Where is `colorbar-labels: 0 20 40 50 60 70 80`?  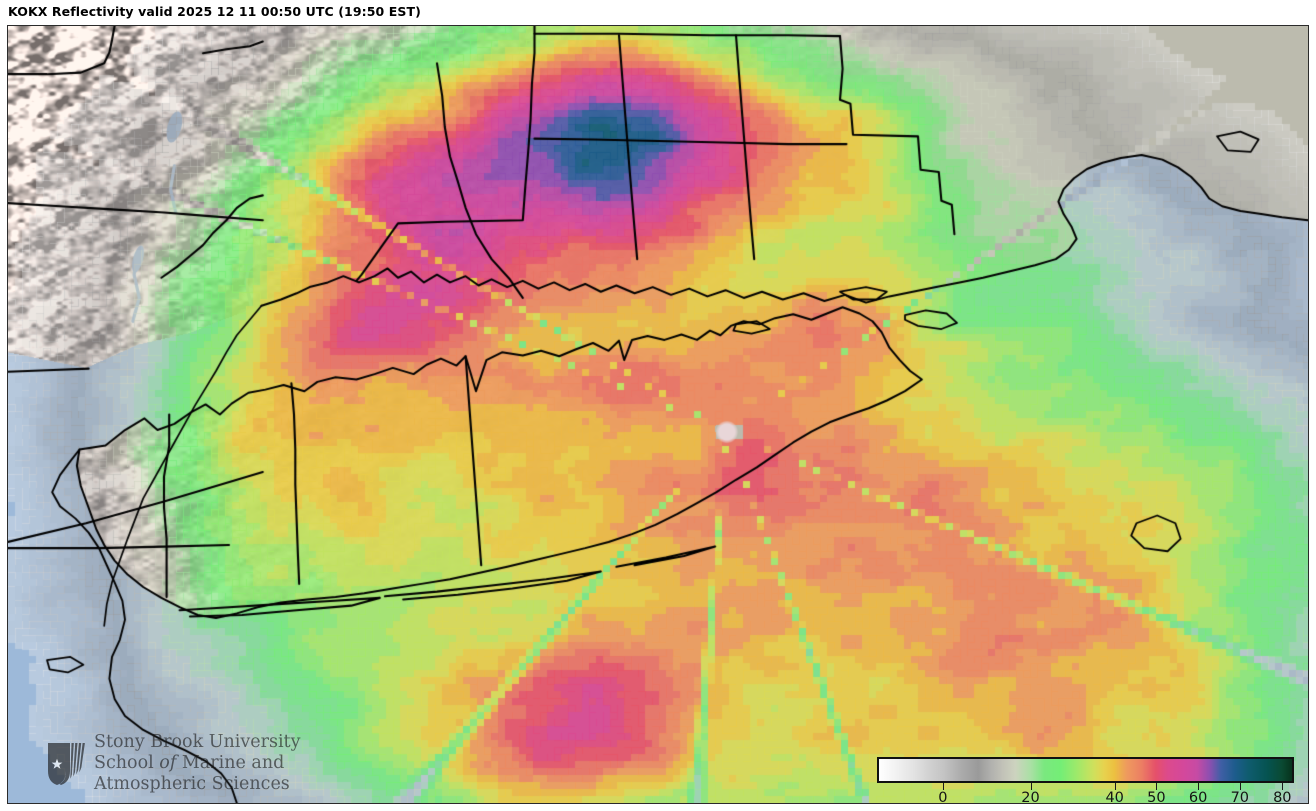
colorbar-labels: 0 20 40 50 60 70 80 is located at coordinates (1085, 797).